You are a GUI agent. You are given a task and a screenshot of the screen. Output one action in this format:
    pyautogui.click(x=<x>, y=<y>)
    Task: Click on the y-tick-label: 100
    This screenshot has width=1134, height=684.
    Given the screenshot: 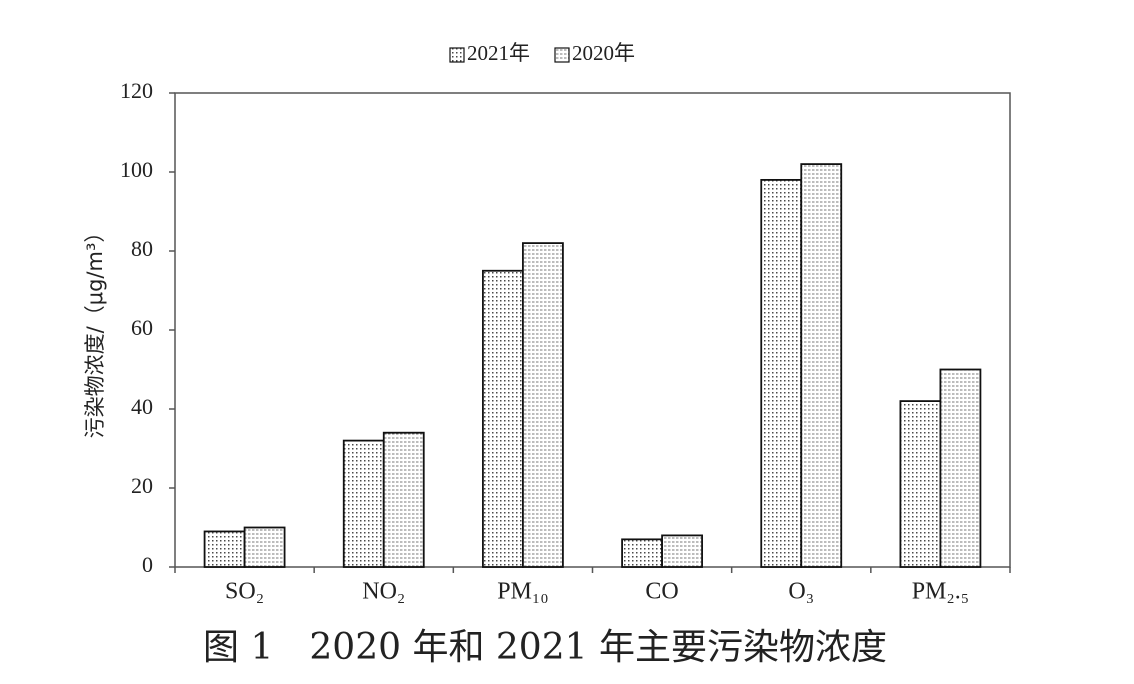 What is the action you would take?
    pyautogui.click(x=136, y=169)
    